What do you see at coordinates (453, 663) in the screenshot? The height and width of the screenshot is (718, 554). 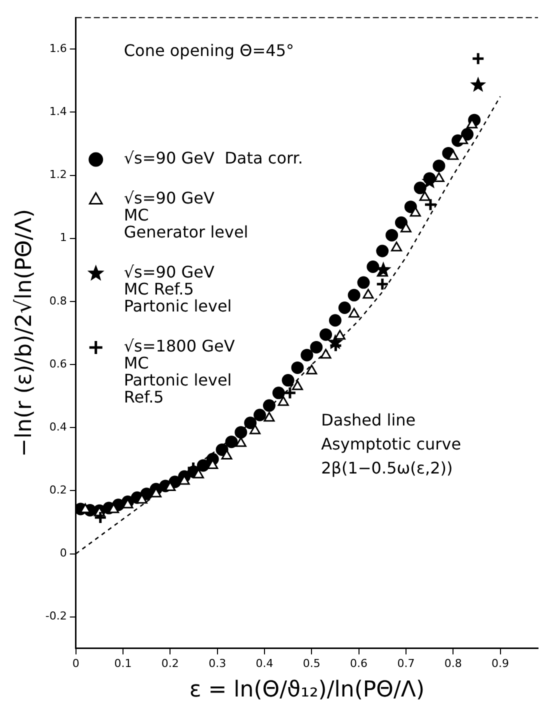 I see `x-tick-label: 0.8` at bounding box center [453, 663].